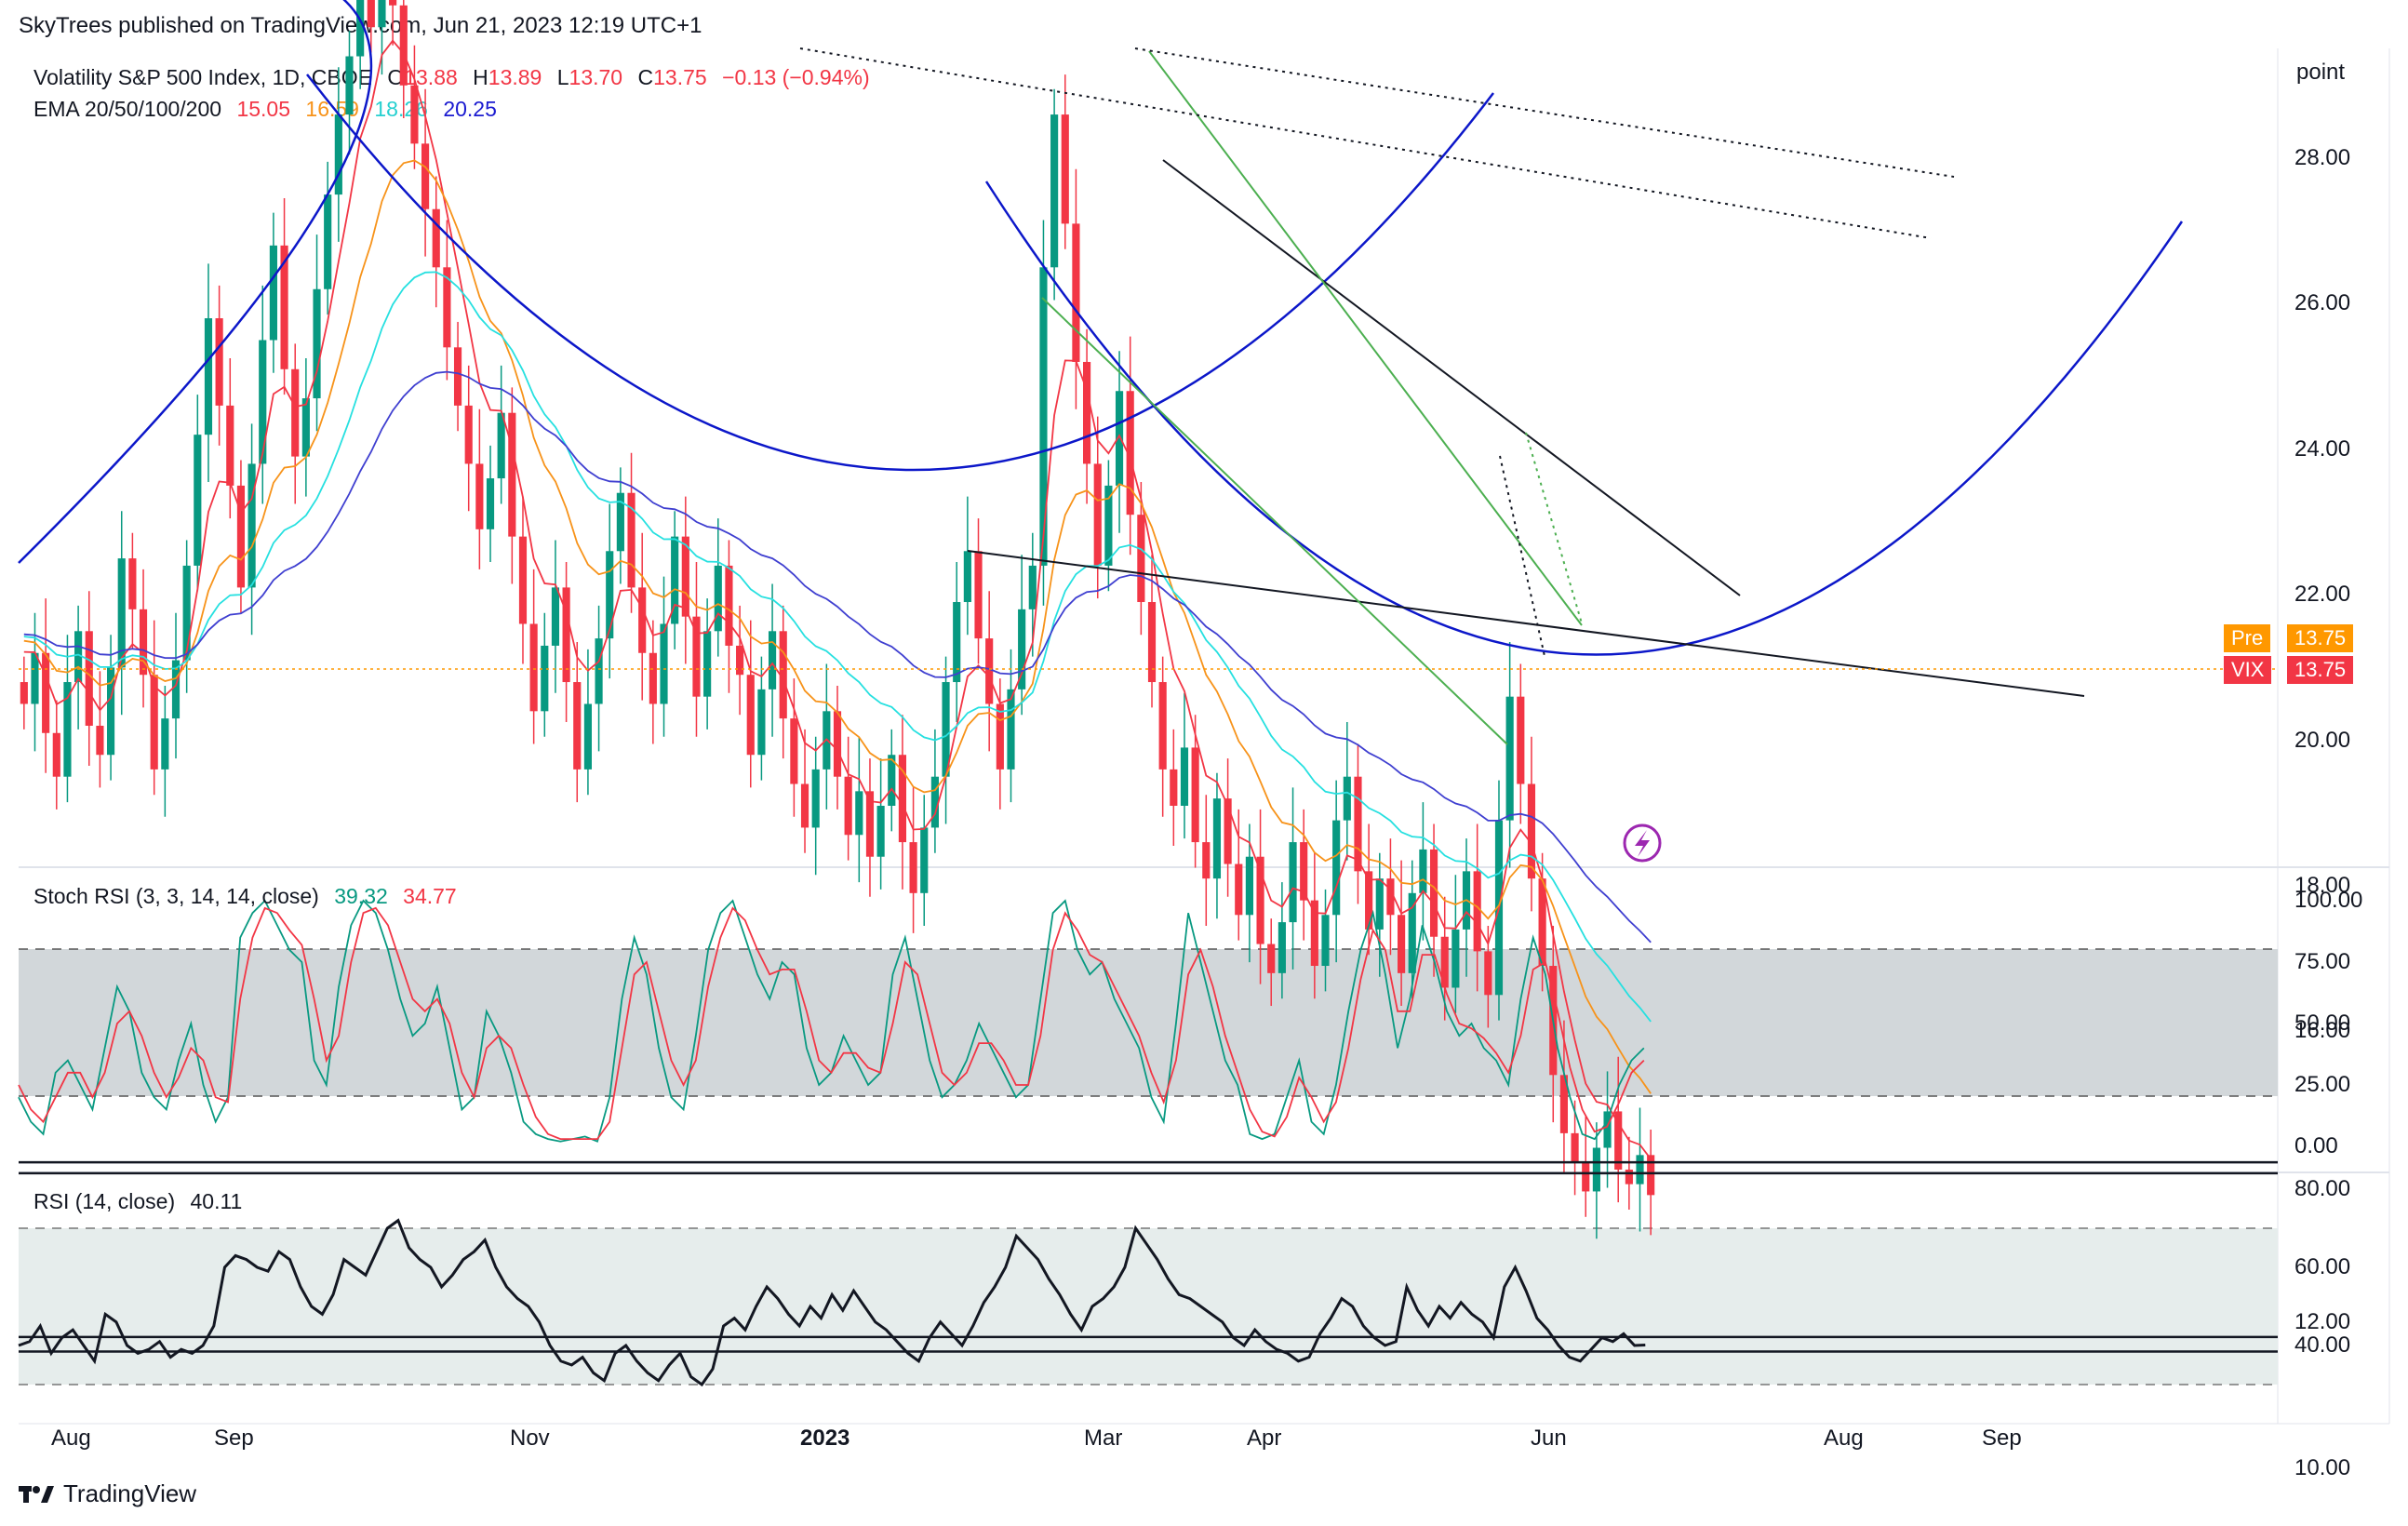 This screenshot has width=2408, height=1526. Describe the element at coordinates (2323, 740) in the screenshot. I see `price-tick-label: 20.00` at that location.